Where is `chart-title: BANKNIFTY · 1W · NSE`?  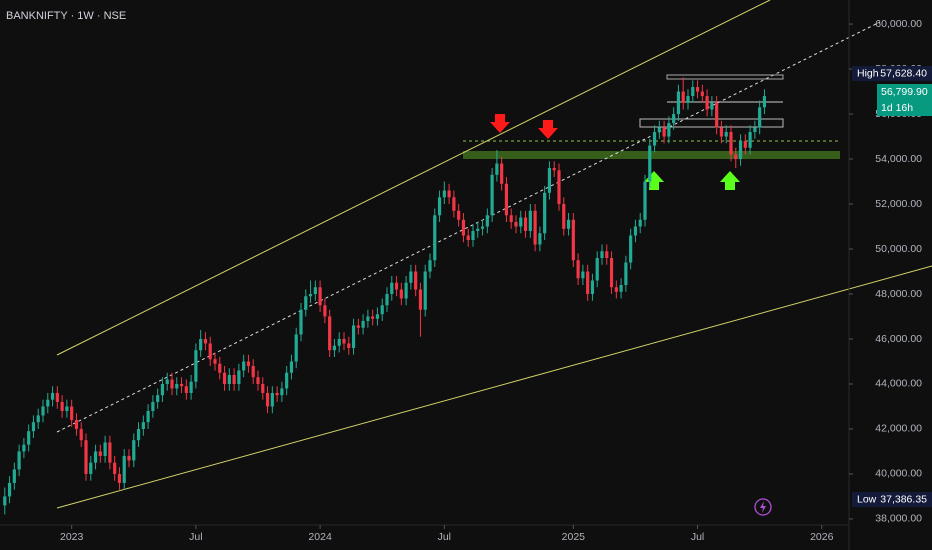 chart-title: BANKNIFTY · 1W · NSE is located at coordinates (66, 16).